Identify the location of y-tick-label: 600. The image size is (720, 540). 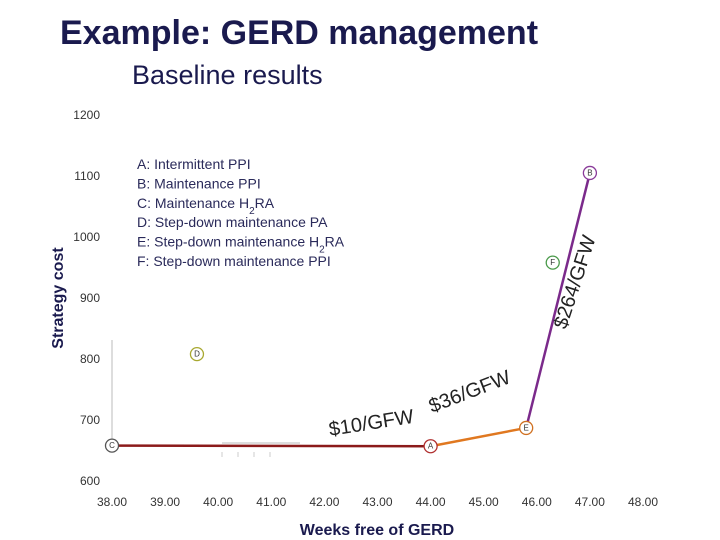
(90, 481).